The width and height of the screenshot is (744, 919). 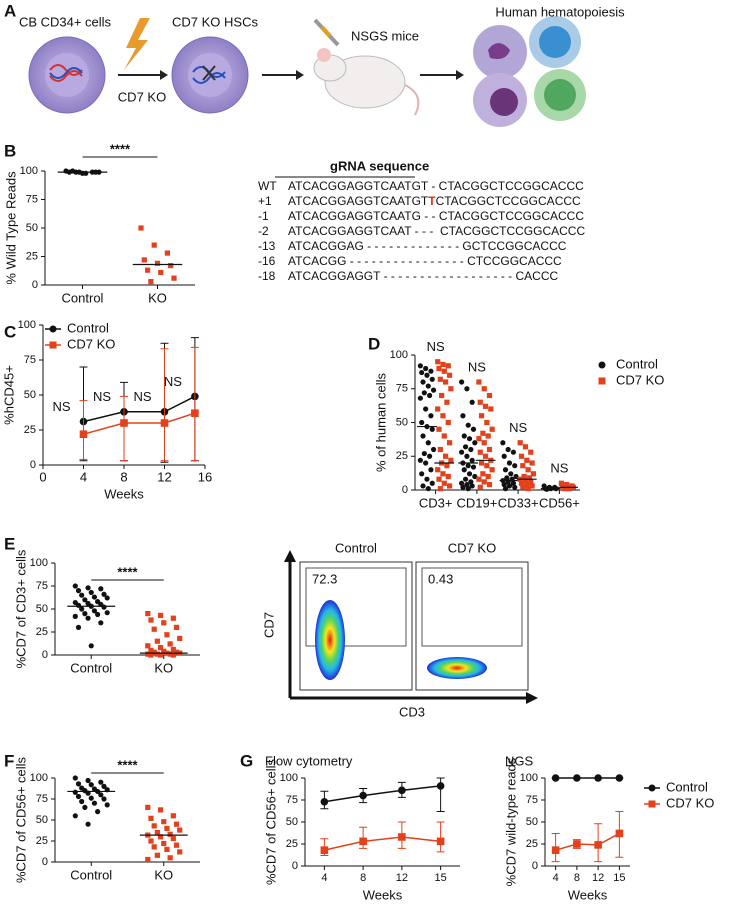 What do you see at coordinates (472, 547) in the screenshot?
I see `flow-title: CD7 KO` at bounding box center [472, 547].